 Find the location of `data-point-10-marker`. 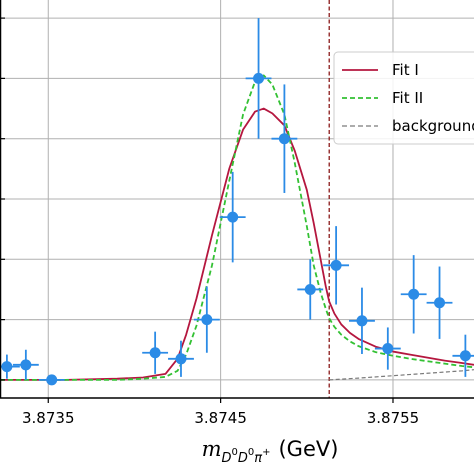

data-point-10-marker is located at coordinates (336, 265).